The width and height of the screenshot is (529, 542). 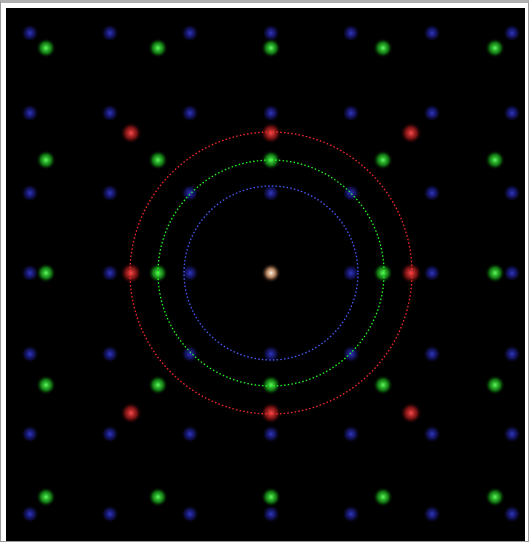 I want to click on center-spot, so click(x=271, y=273).